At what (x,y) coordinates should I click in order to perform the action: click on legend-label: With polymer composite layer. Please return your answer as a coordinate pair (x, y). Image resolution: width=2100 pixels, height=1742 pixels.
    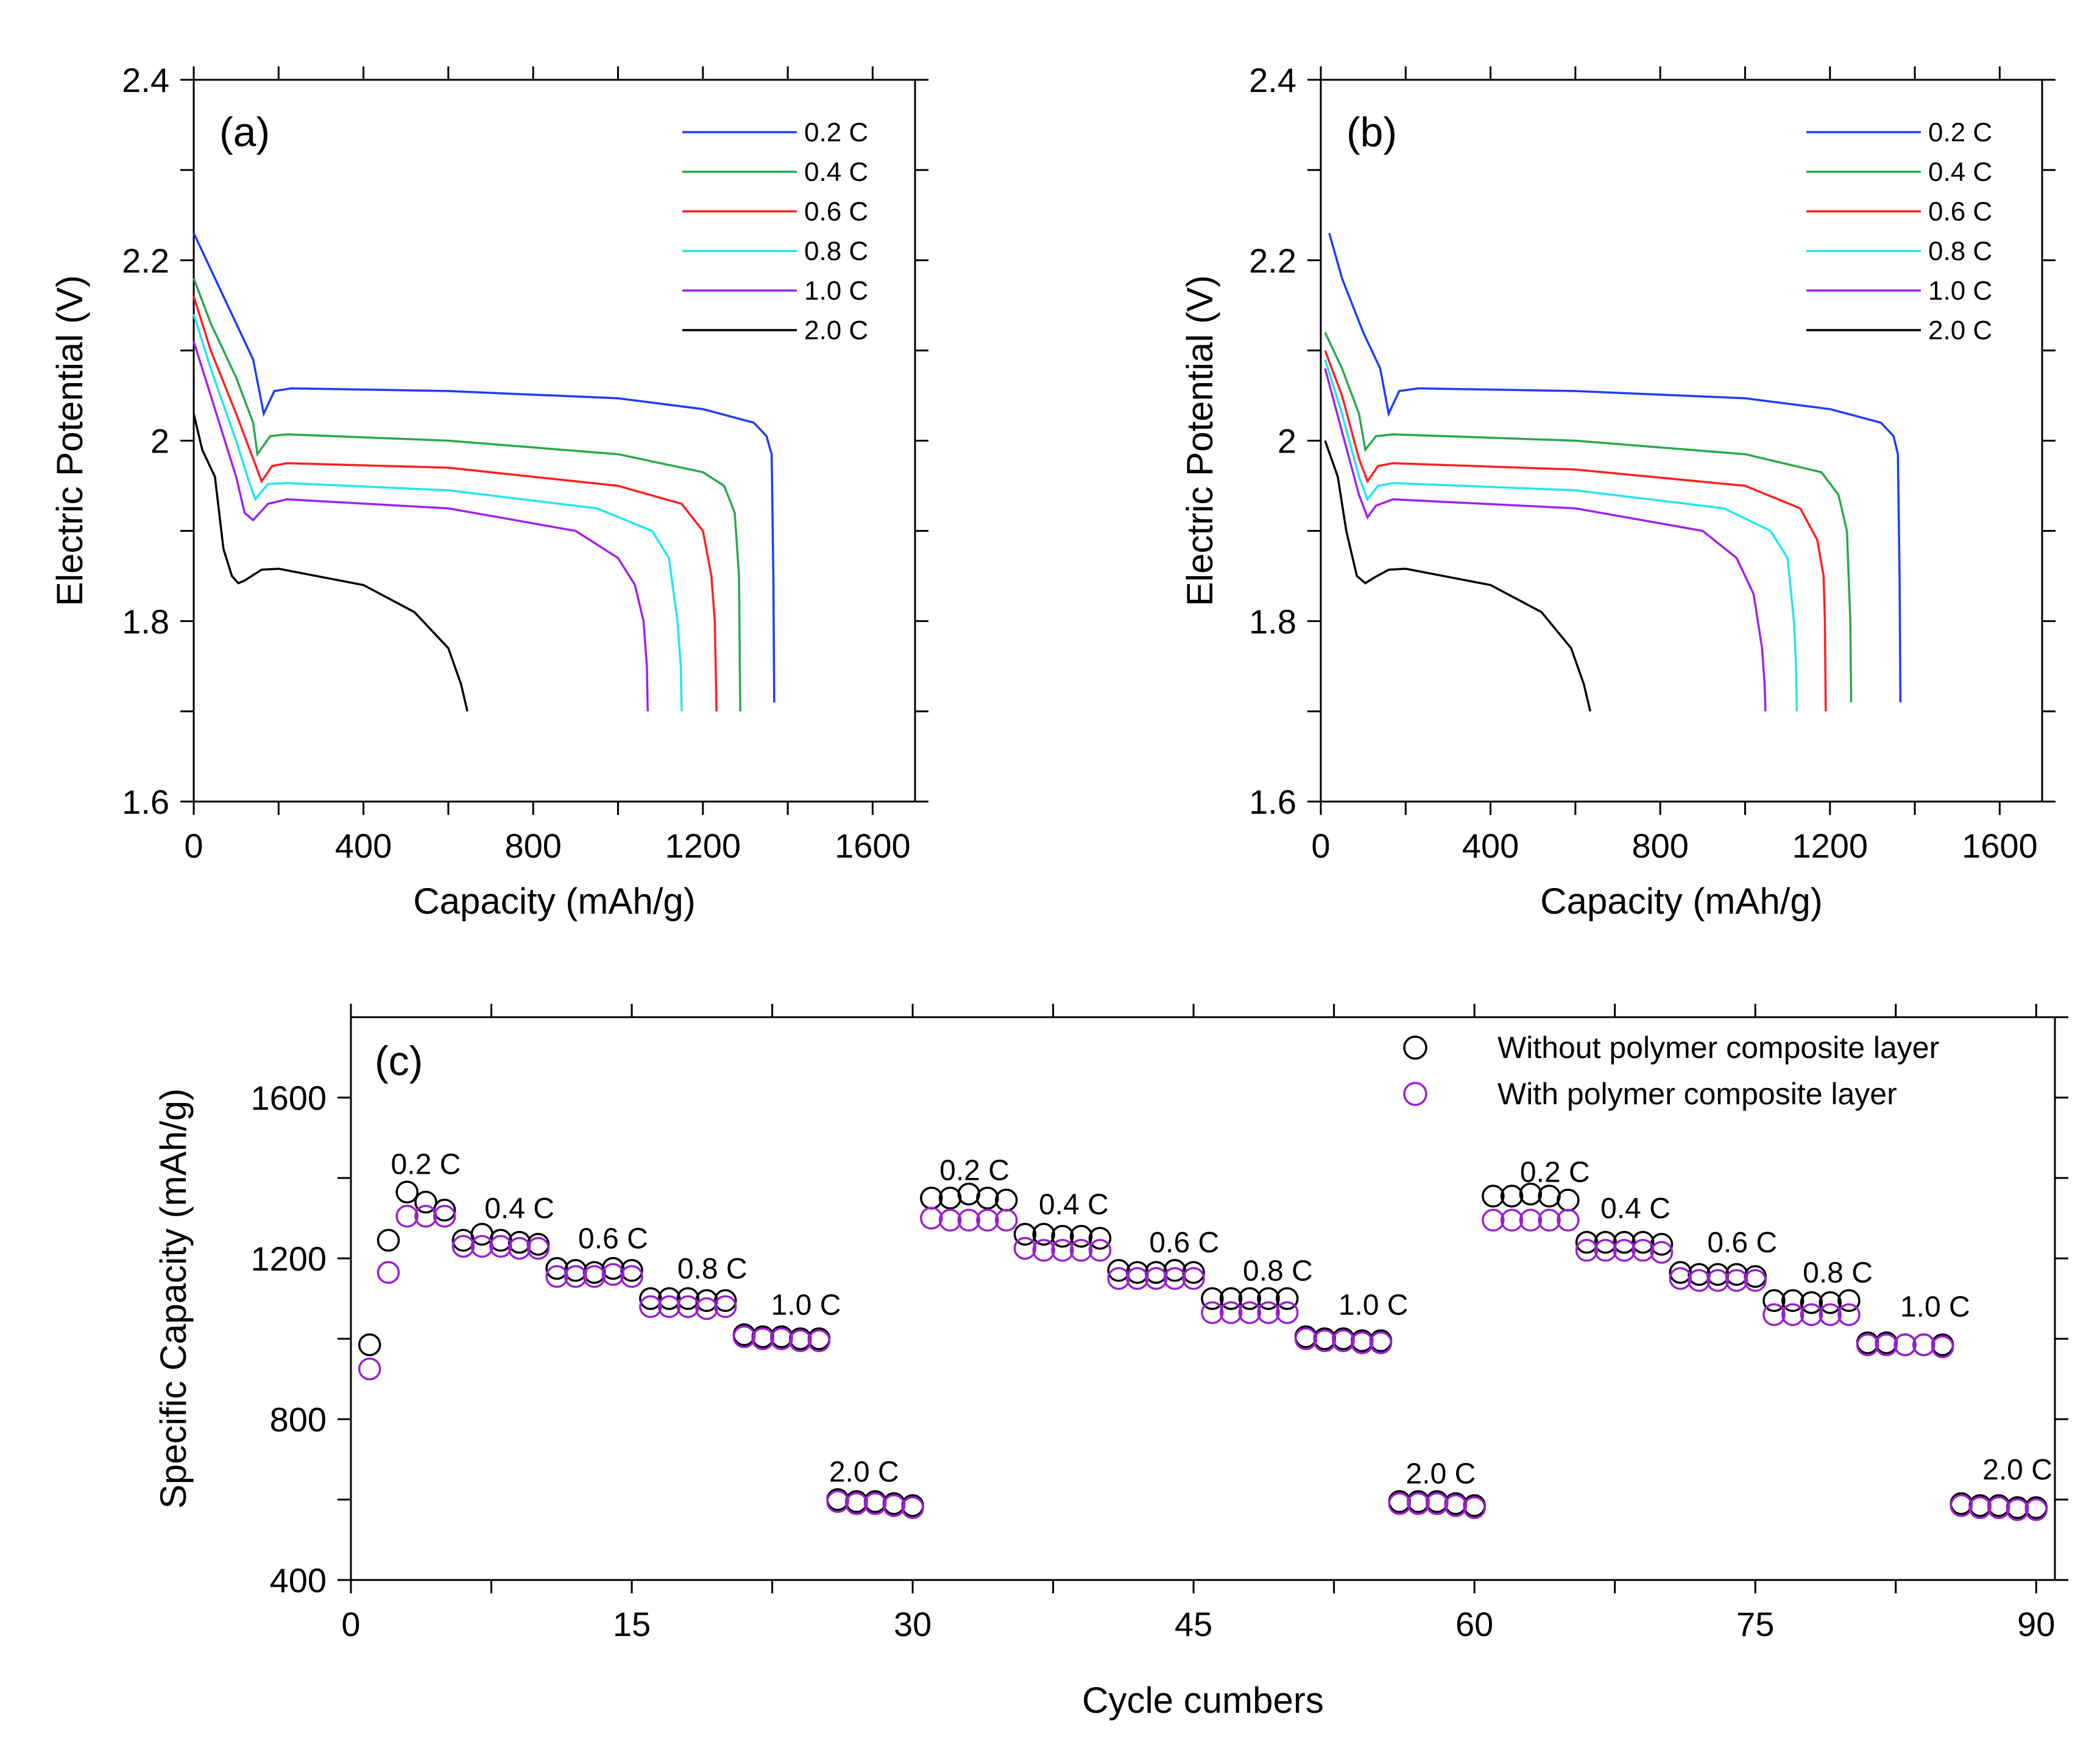
    Looking at the image, I should click on (1697, 1094).